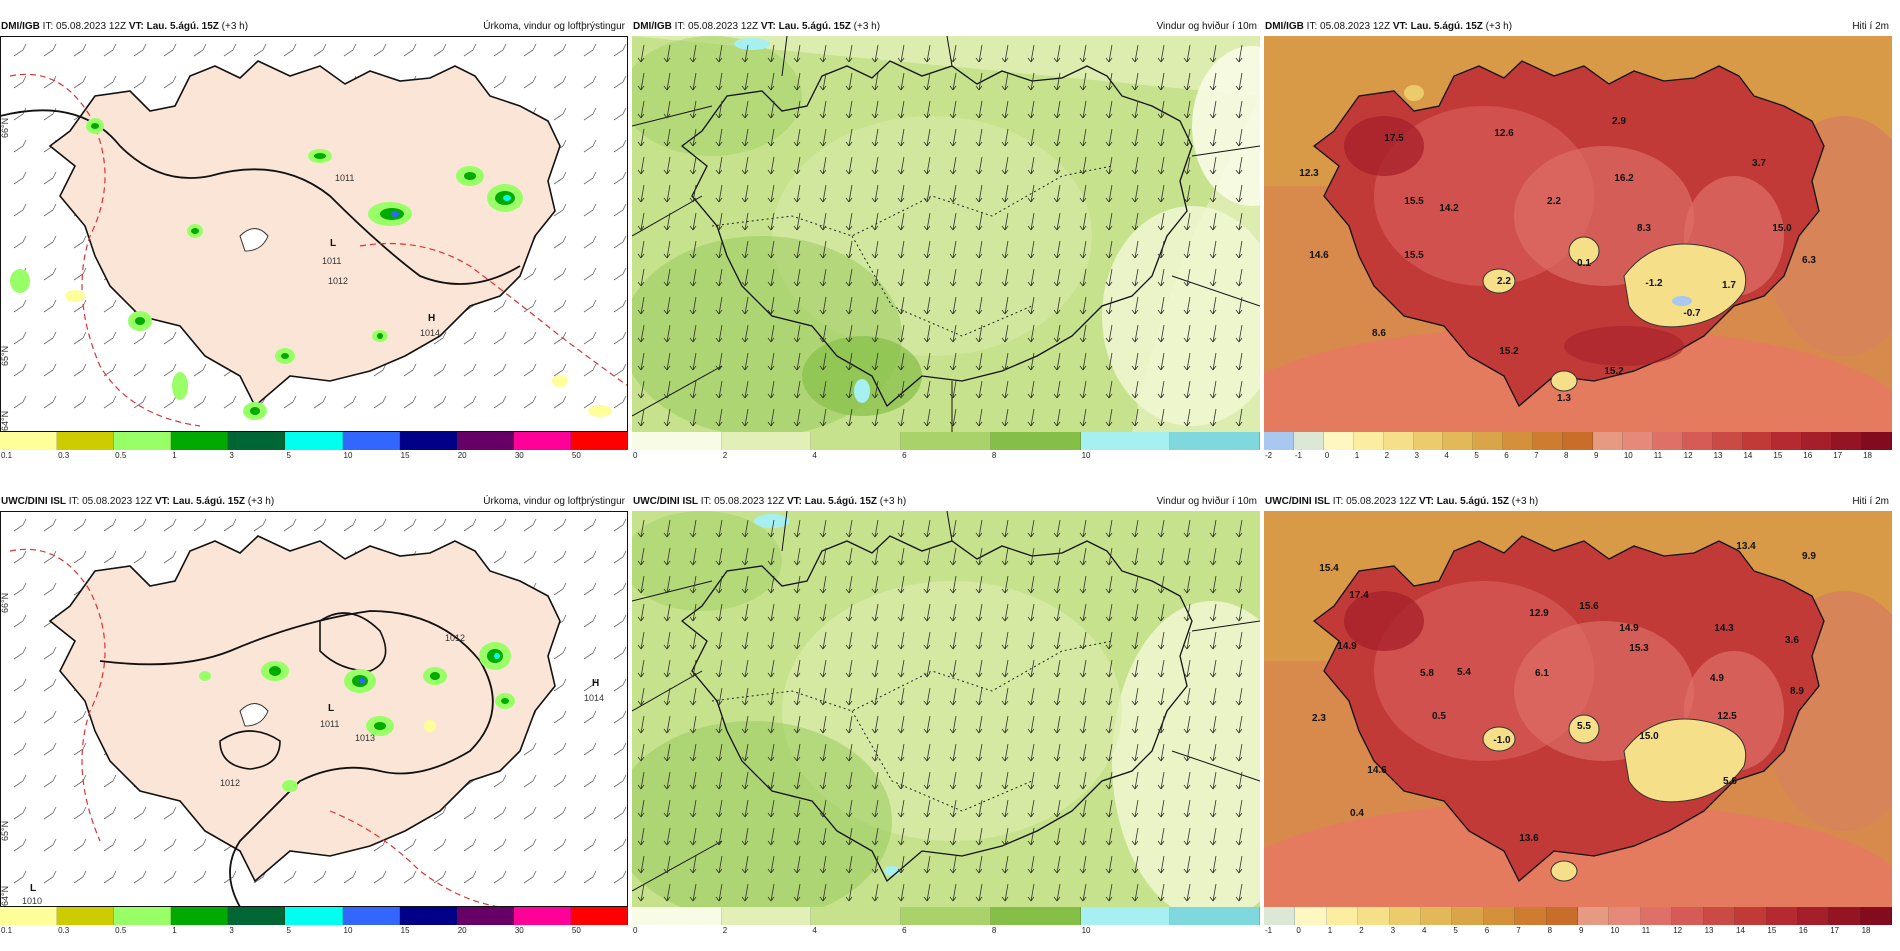 Image resolution: width=1900 pixels, height=951 pixels. Describe the element at coordinates (1297, 501) in the screenshot. I see `model-name: UWC/DINI ISL` at that location.